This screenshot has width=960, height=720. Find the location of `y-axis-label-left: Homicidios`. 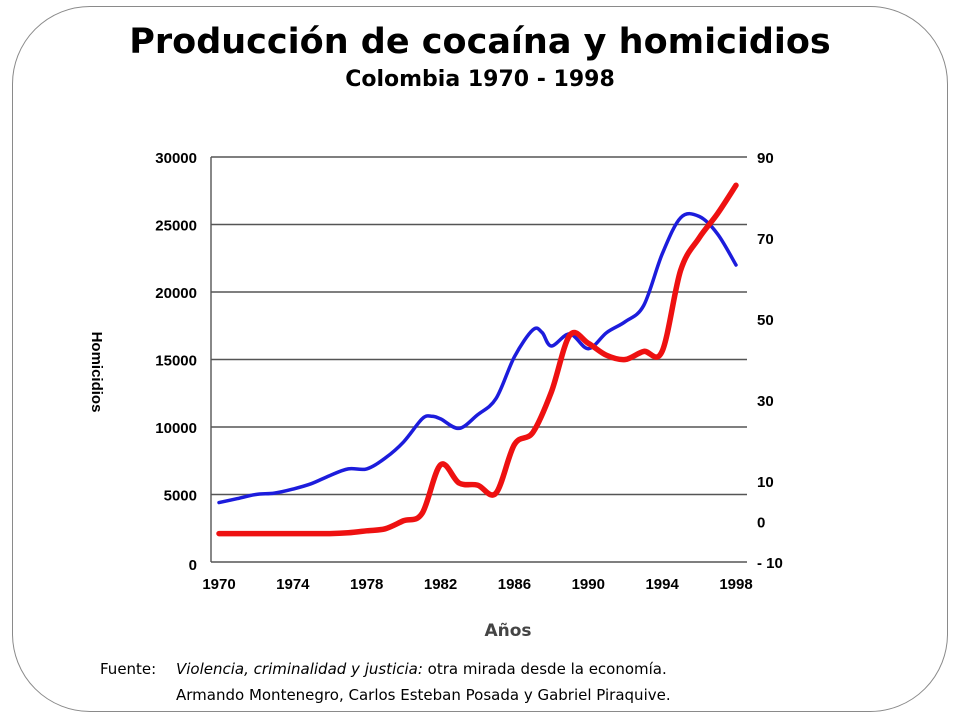

y-axis-label-left: Homicidios is located at coordinates (96, 372).